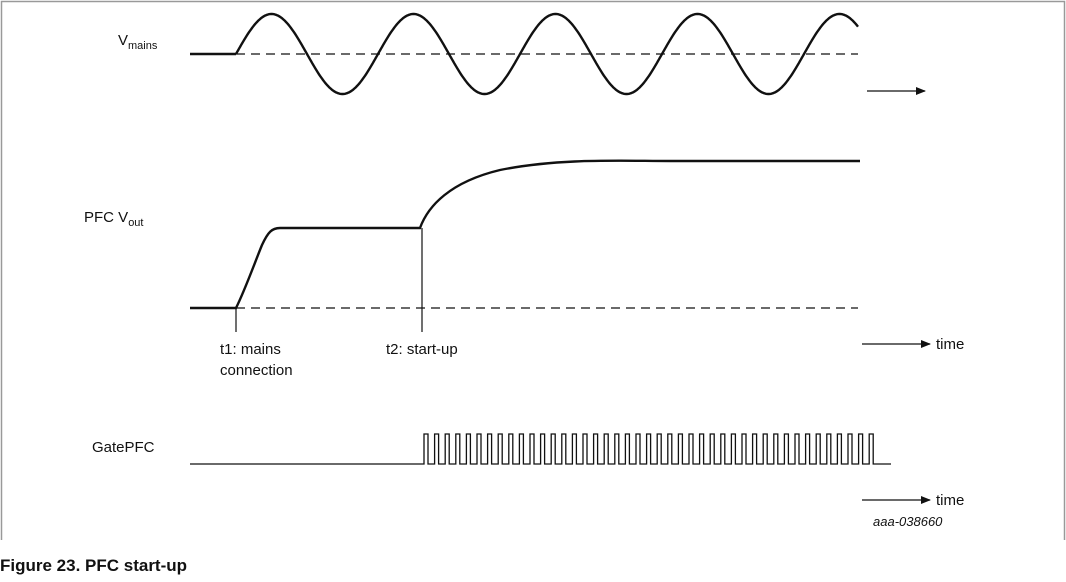 The height and width of the screenshot is (582, 1066). Describe the element at coordinates (123, 447) in the screenshot. I see `gatepfc-label: GatePFC` at that location.